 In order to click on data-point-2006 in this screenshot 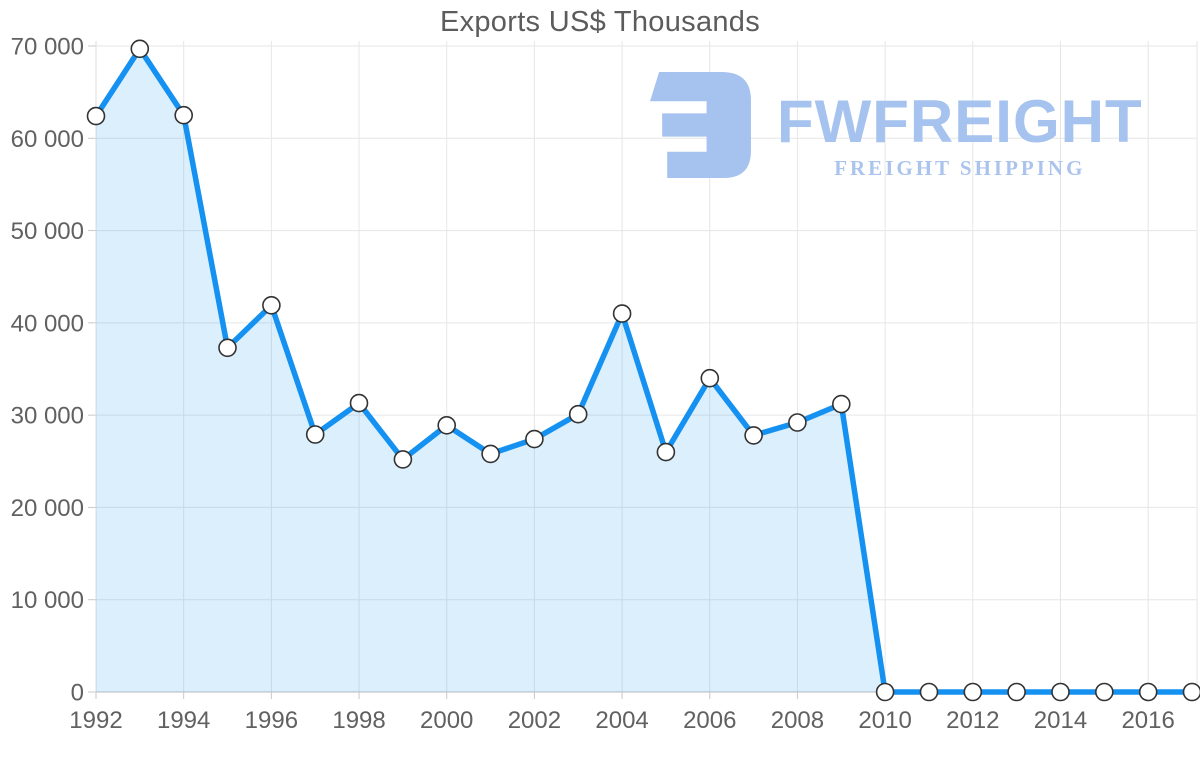, I will do `click(710, 378)`.